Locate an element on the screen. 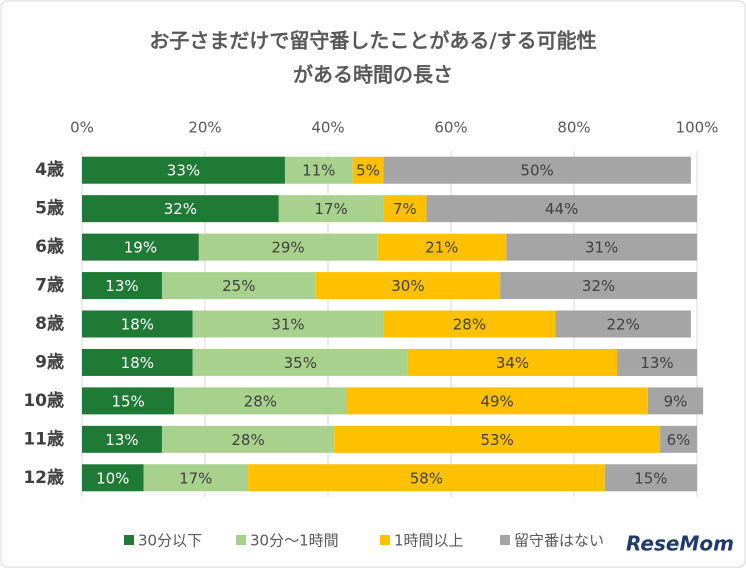  data-label: 21% is located at coordinates (441, 248).